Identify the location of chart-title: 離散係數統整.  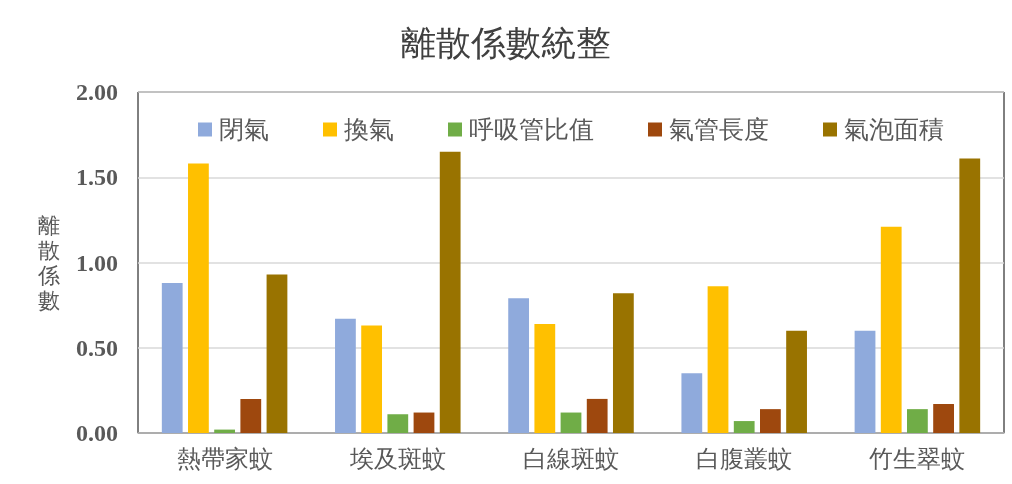
(506, 42).